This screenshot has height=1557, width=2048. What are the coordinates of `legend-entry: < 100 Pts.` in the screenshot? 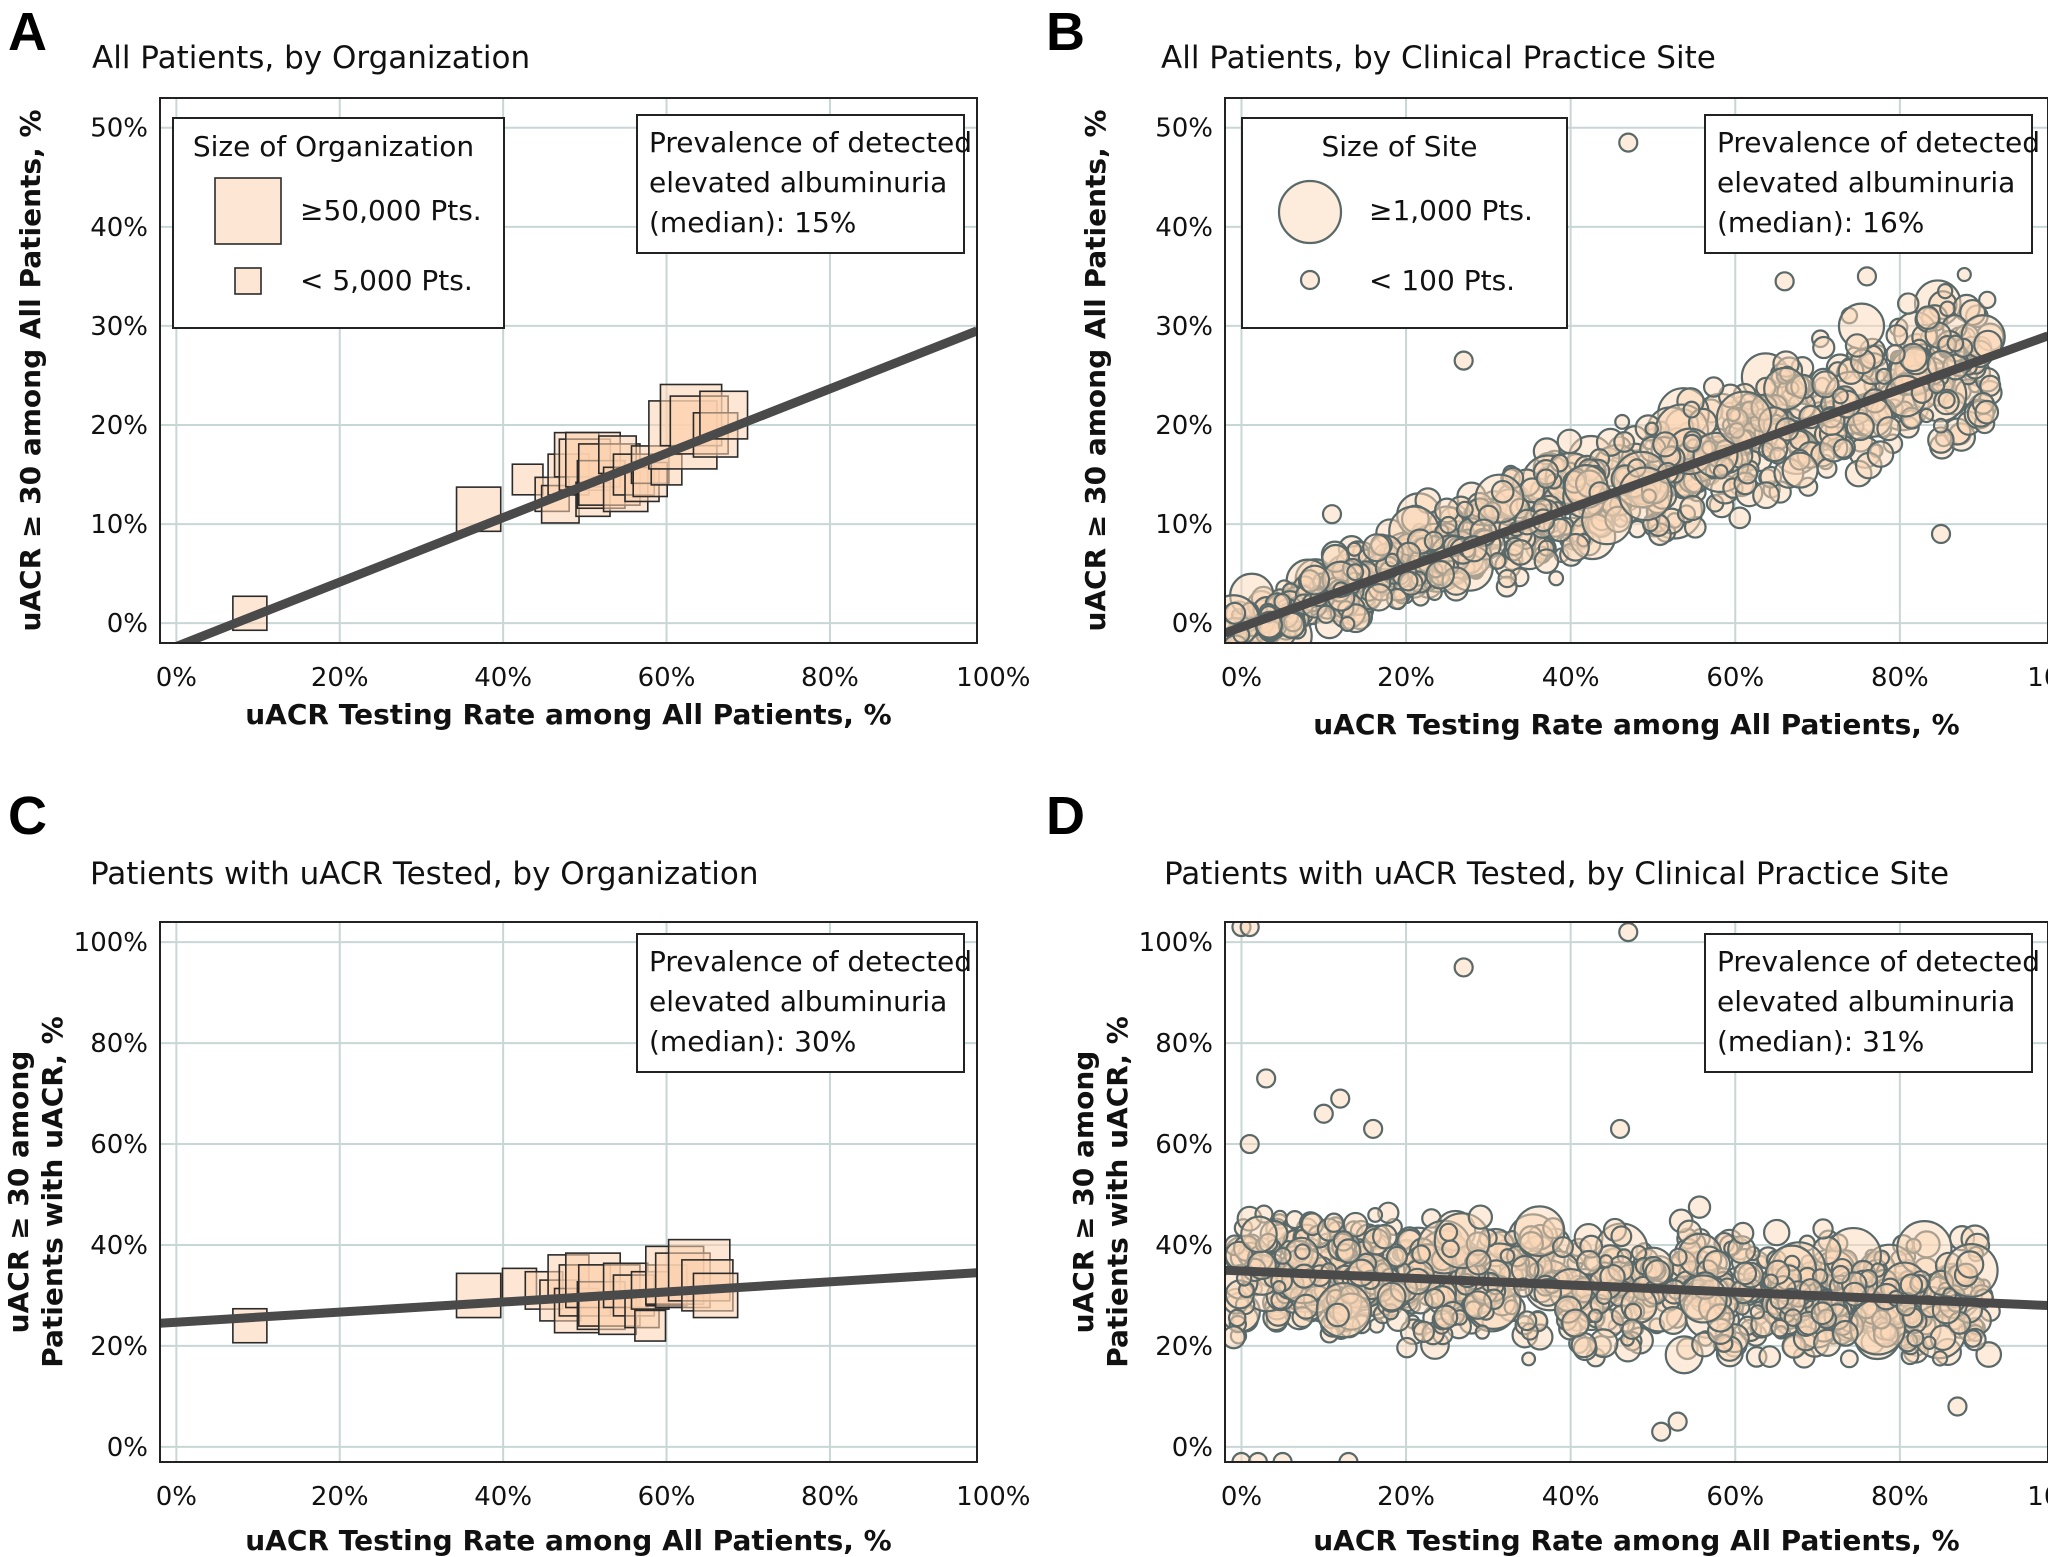 It's located at (1442, 280).